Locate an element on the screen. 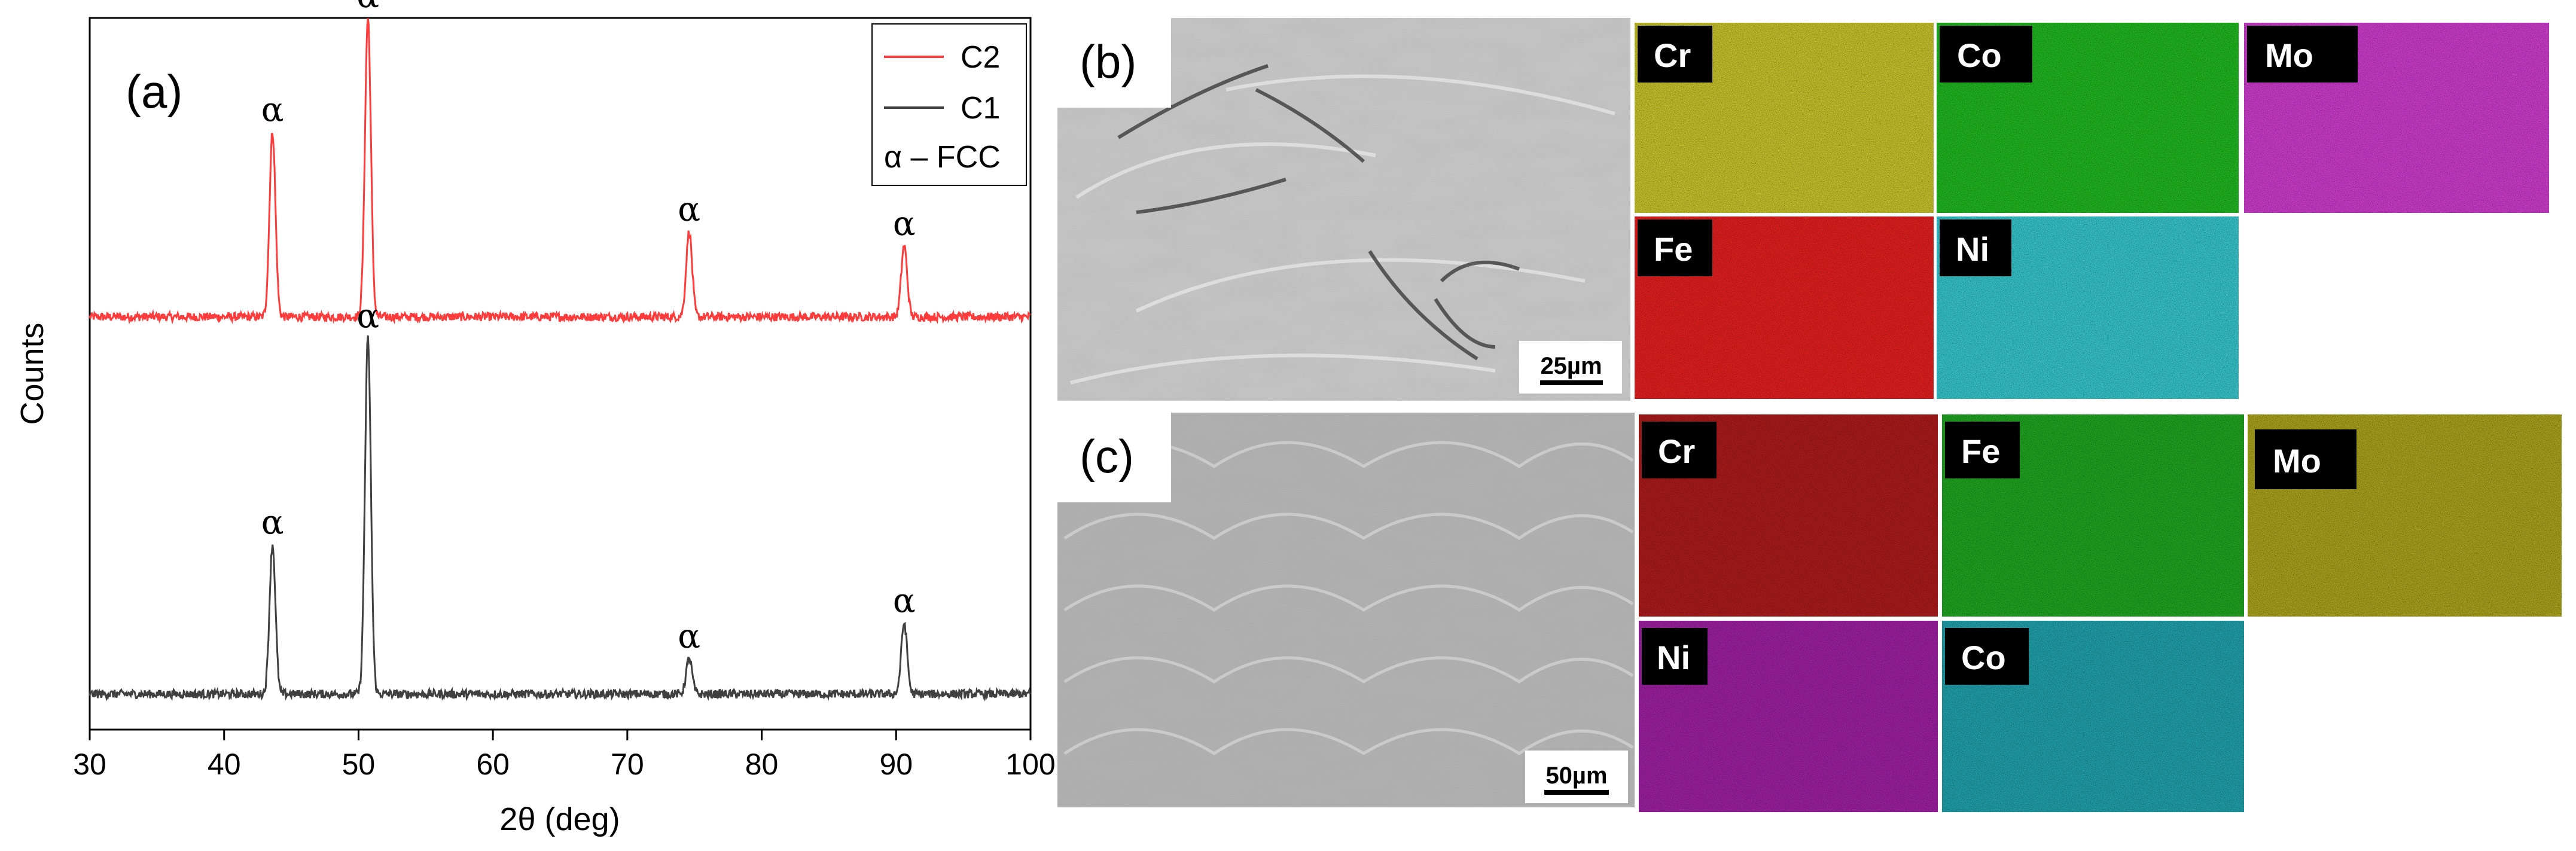 The height and width of the screenshot is (851, 2576). x-tick-label: 90 is located at coordinates (896, 764).